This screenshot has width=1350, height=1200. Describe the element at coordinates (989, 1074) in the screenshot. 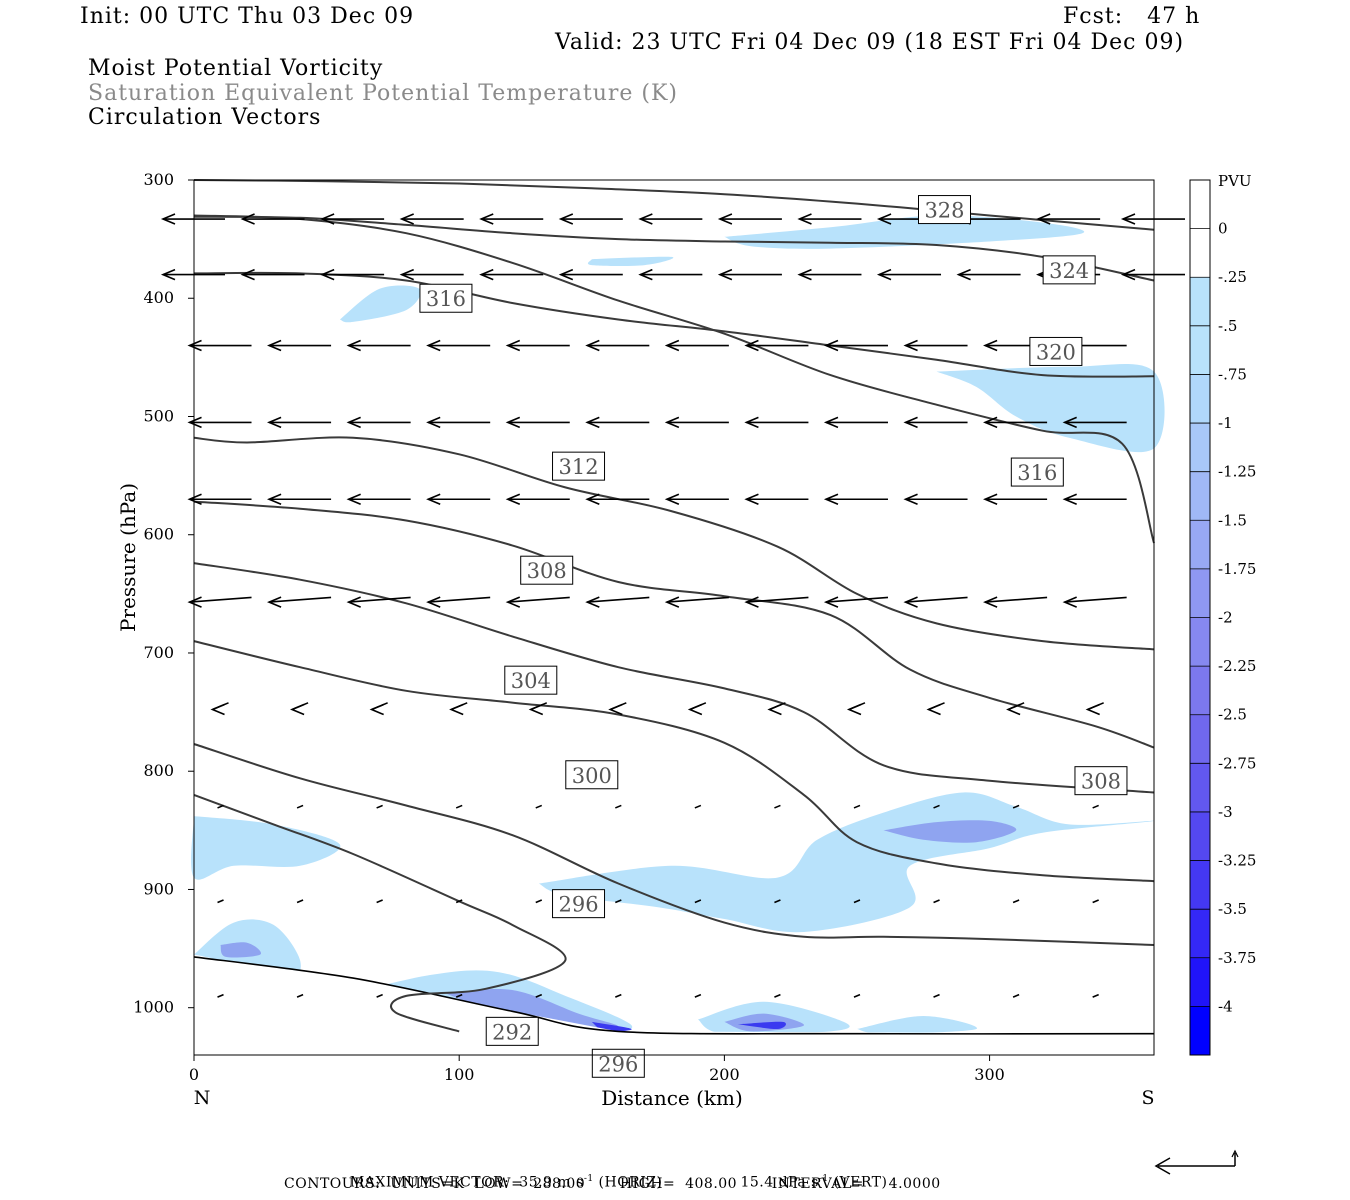

I see `x-tick-label: 300` at that location.